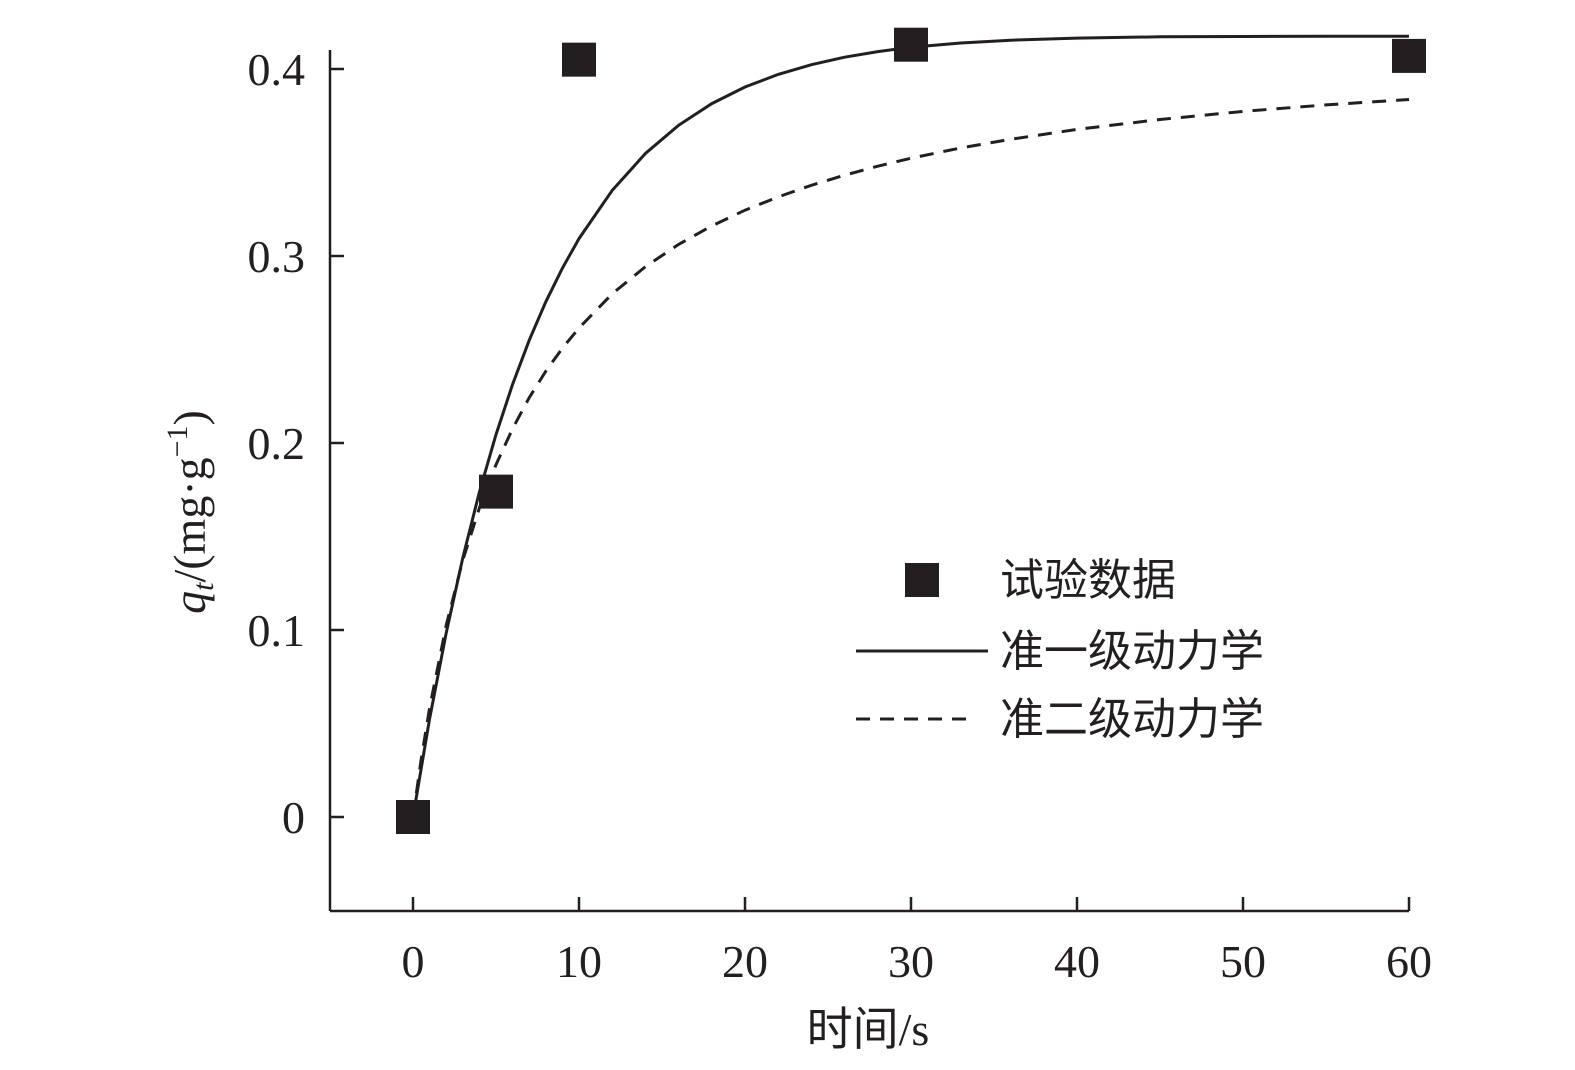  I want to click on x-tick-label: 60, so click(1409, 961).